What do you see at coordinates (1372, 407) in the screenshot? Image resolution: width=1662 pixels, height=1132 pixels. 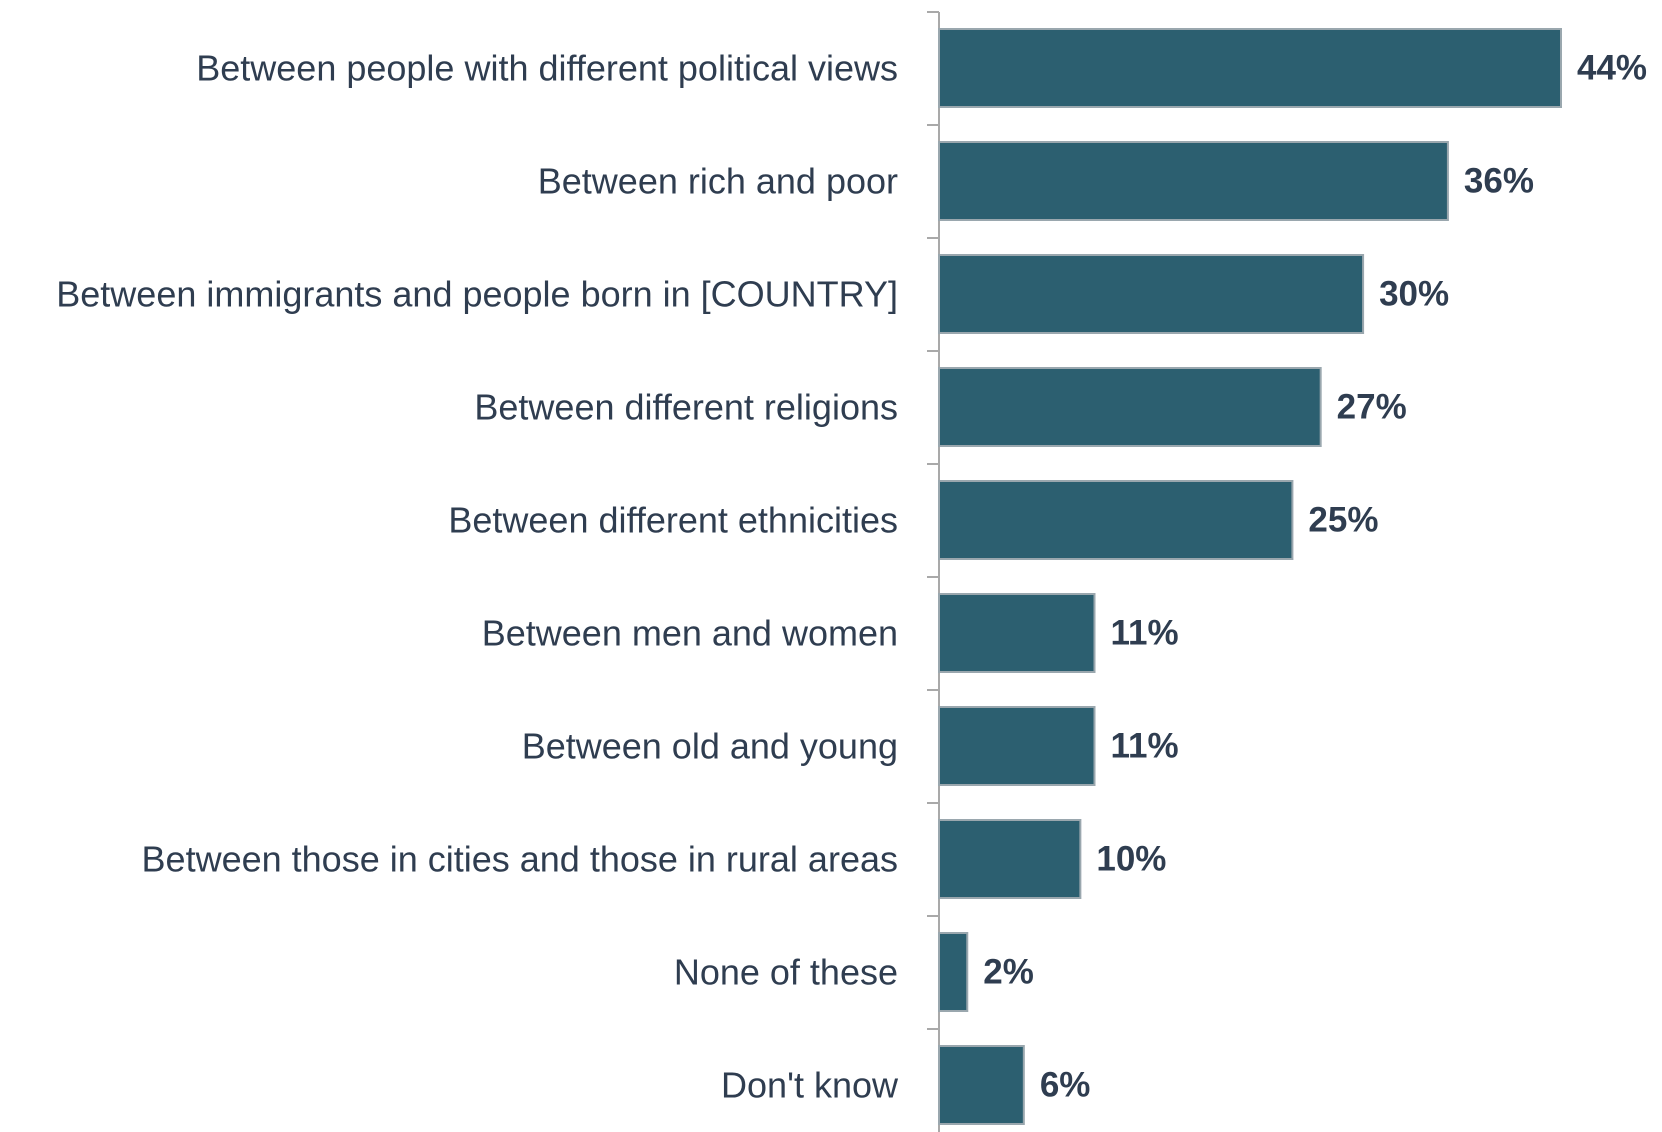 I see `data-label: 27%` at bounding box center [1372, 407].